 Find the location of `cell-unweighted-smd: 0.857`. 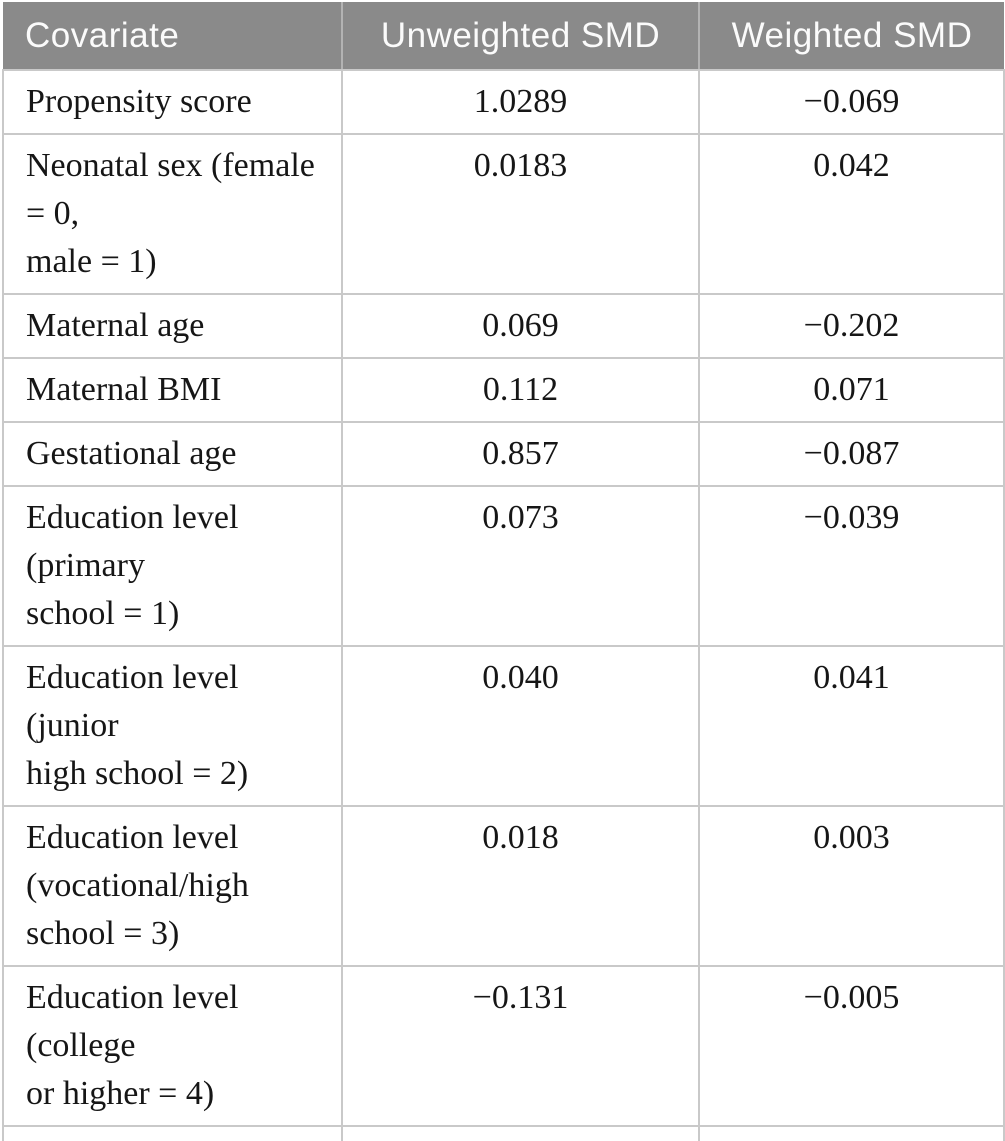

cell-unweighted-smd: 0.857 is located at coordinates (520, 454).